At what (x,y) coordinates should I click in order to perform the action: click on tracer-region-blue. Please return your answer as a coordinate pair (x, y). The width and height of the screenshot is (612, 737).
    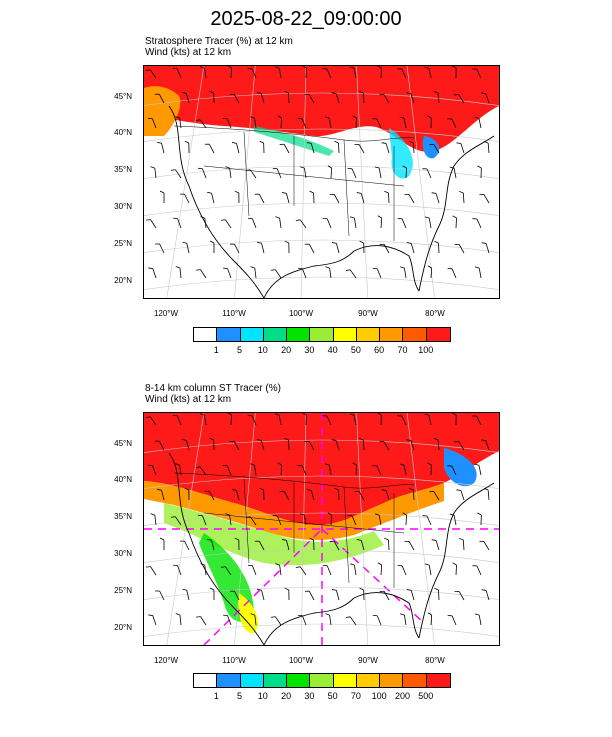
    Looking at the image, I should click on (431, 147).